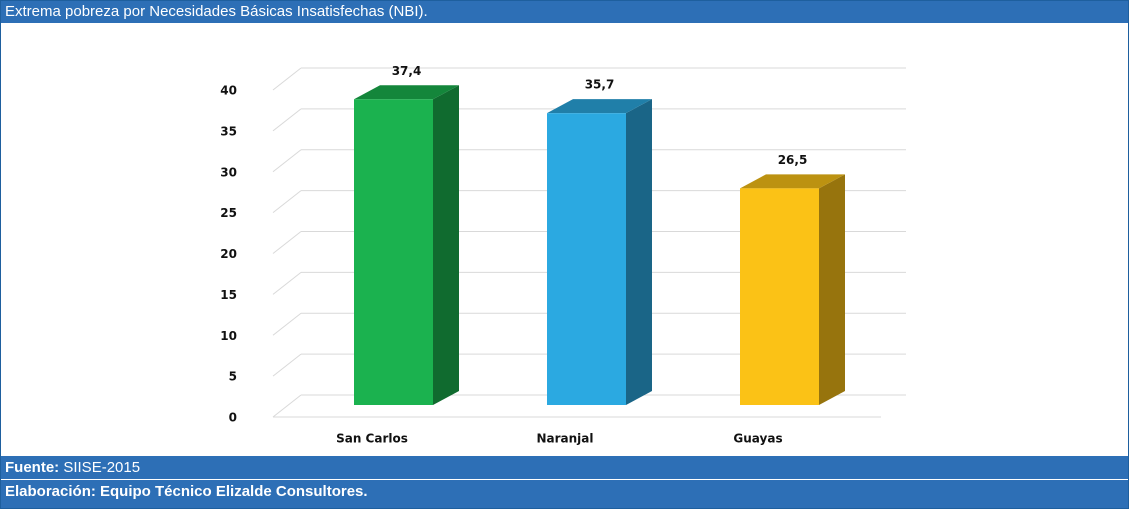  Describe the element at coordinates (564, 467) in the screenshot. I see `footer-source: Fuente: SIISE-2015` at that location.